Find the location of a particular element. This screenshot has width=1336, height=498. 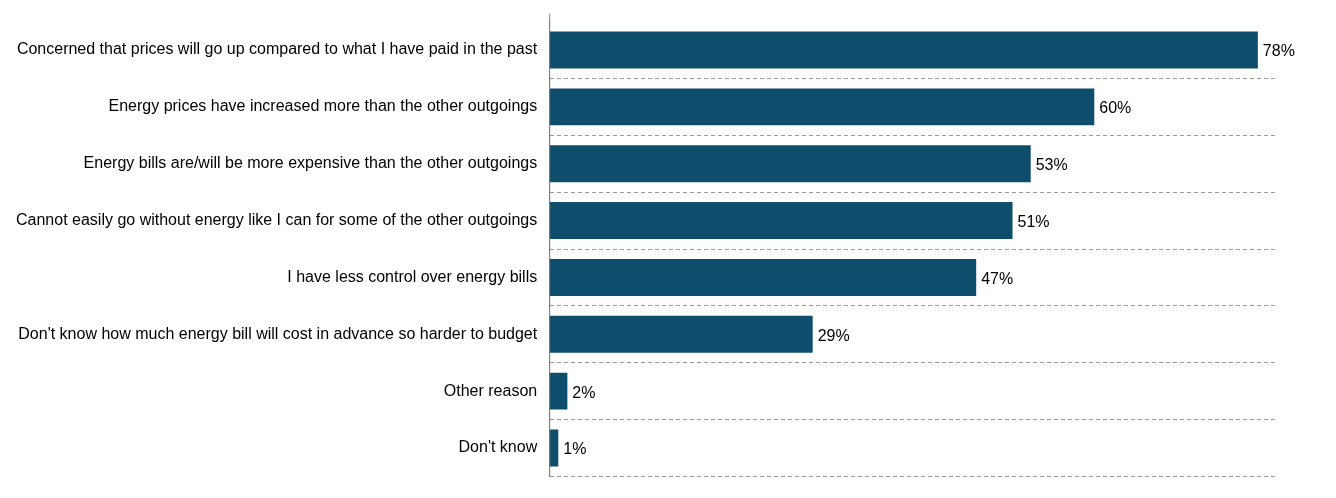

y-tick-label: Don't know is located at coordinates (498, 447).